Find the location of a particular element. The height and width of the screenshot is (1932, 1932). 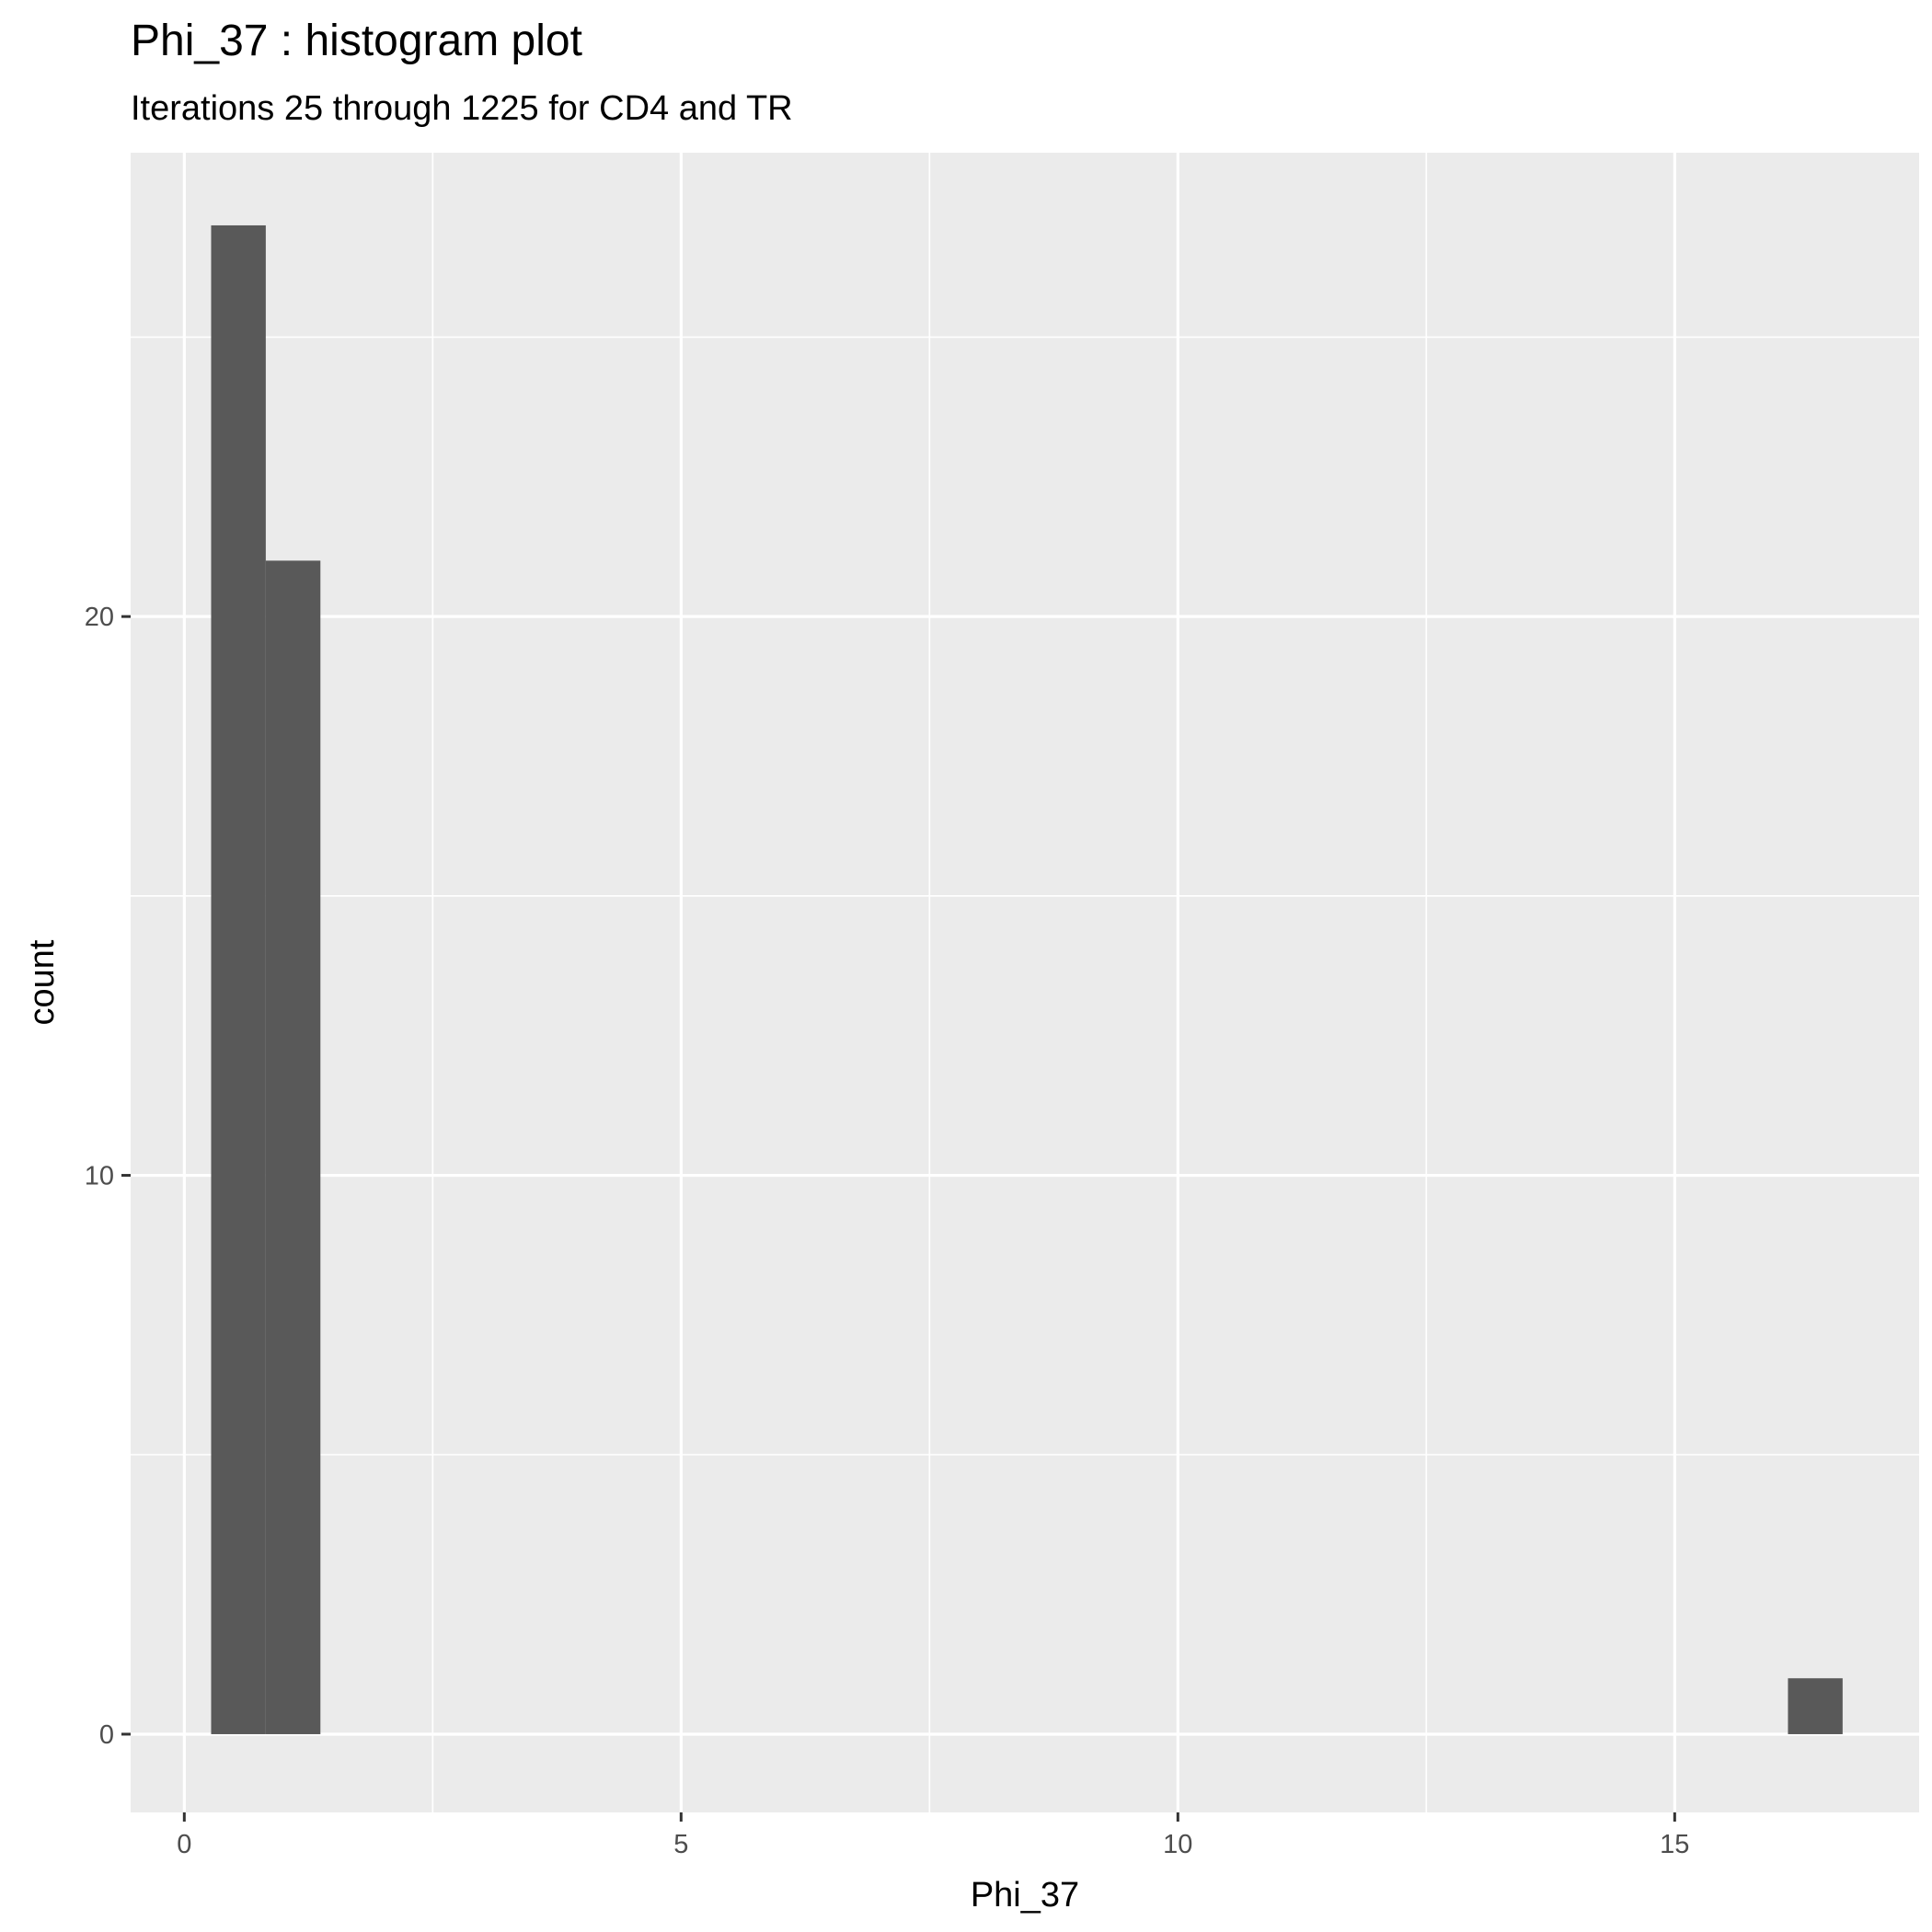

y-tick-label: 20 is located at coordinates (99, 617).